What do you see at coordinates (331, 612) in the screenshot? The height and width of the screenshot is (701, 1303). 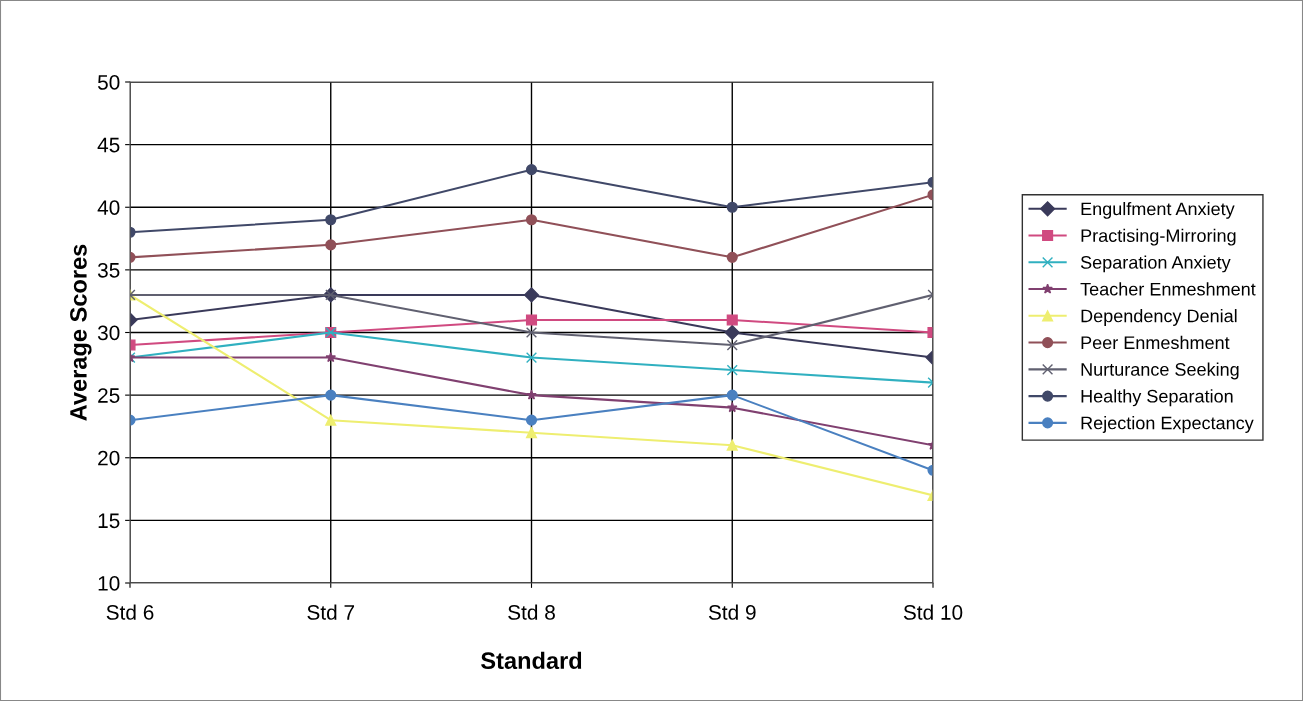 I see `x-tick-label: Std 7` at bounding box center [331, 612].